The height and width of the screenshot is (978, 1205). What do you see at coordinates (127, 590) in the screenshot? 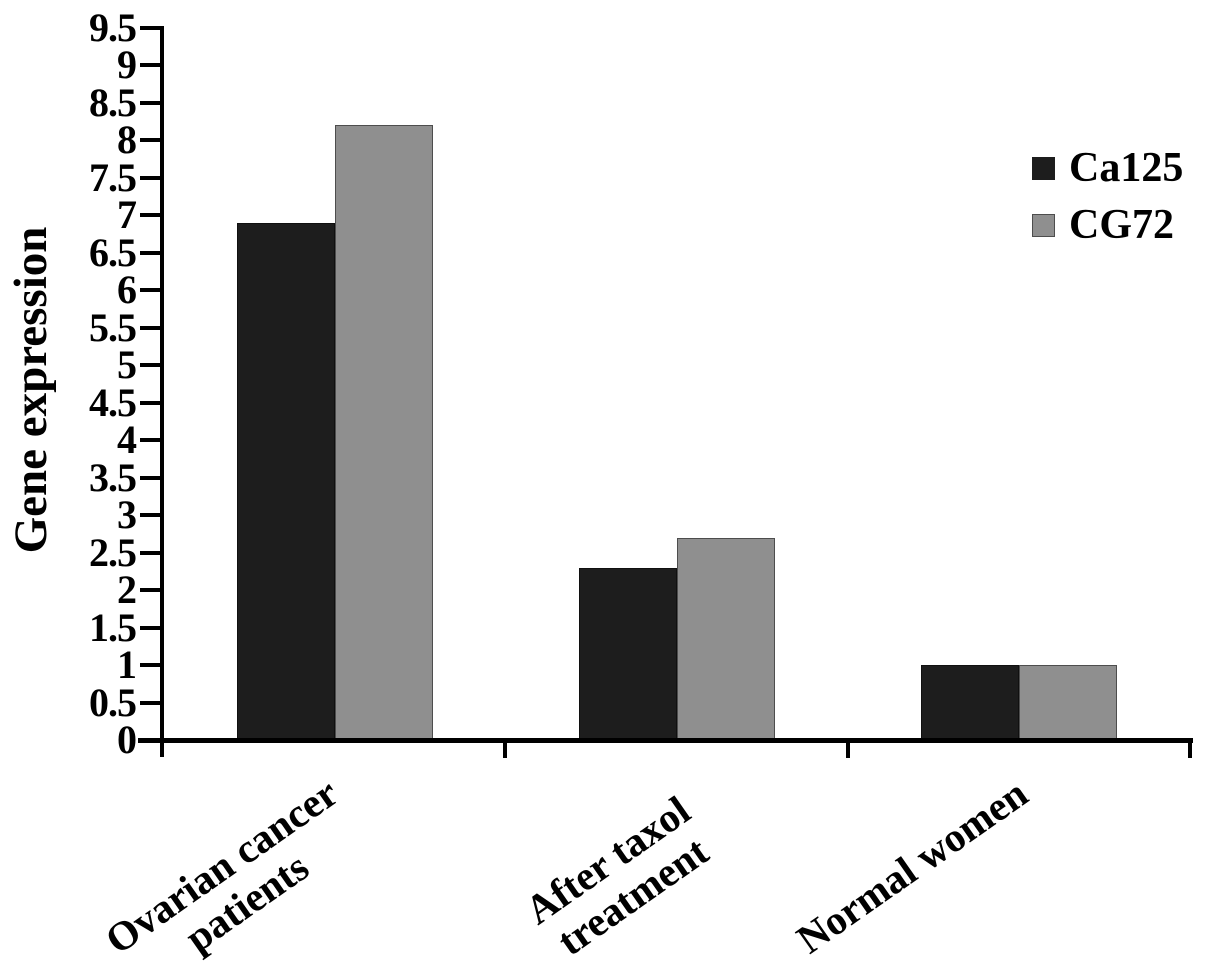
I see `y-tick-label: 2` at bounding box center [127, 590].